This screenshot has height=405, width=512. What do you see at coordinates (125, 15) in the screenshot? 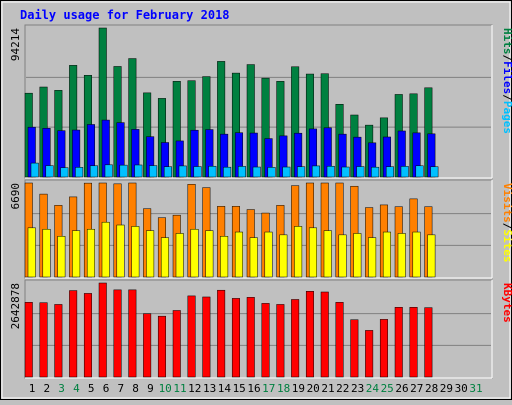
I see `chart-title: Daily usage for February 2018` at bounding box center [125, 15].